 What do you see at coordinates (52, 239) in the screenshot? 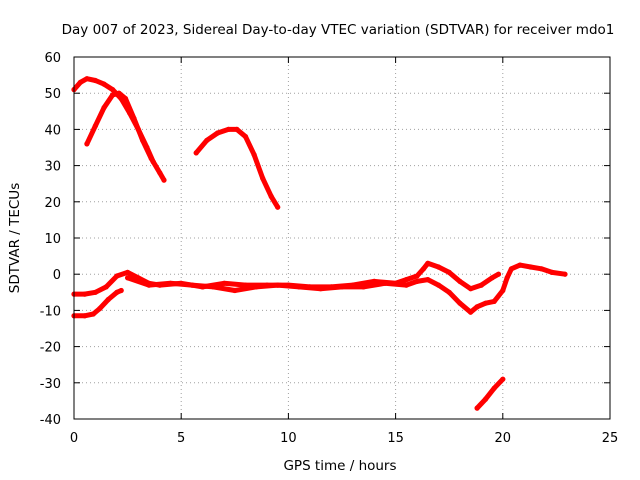
I see `y-tick-label: 10` at bounding box center [52, 239].